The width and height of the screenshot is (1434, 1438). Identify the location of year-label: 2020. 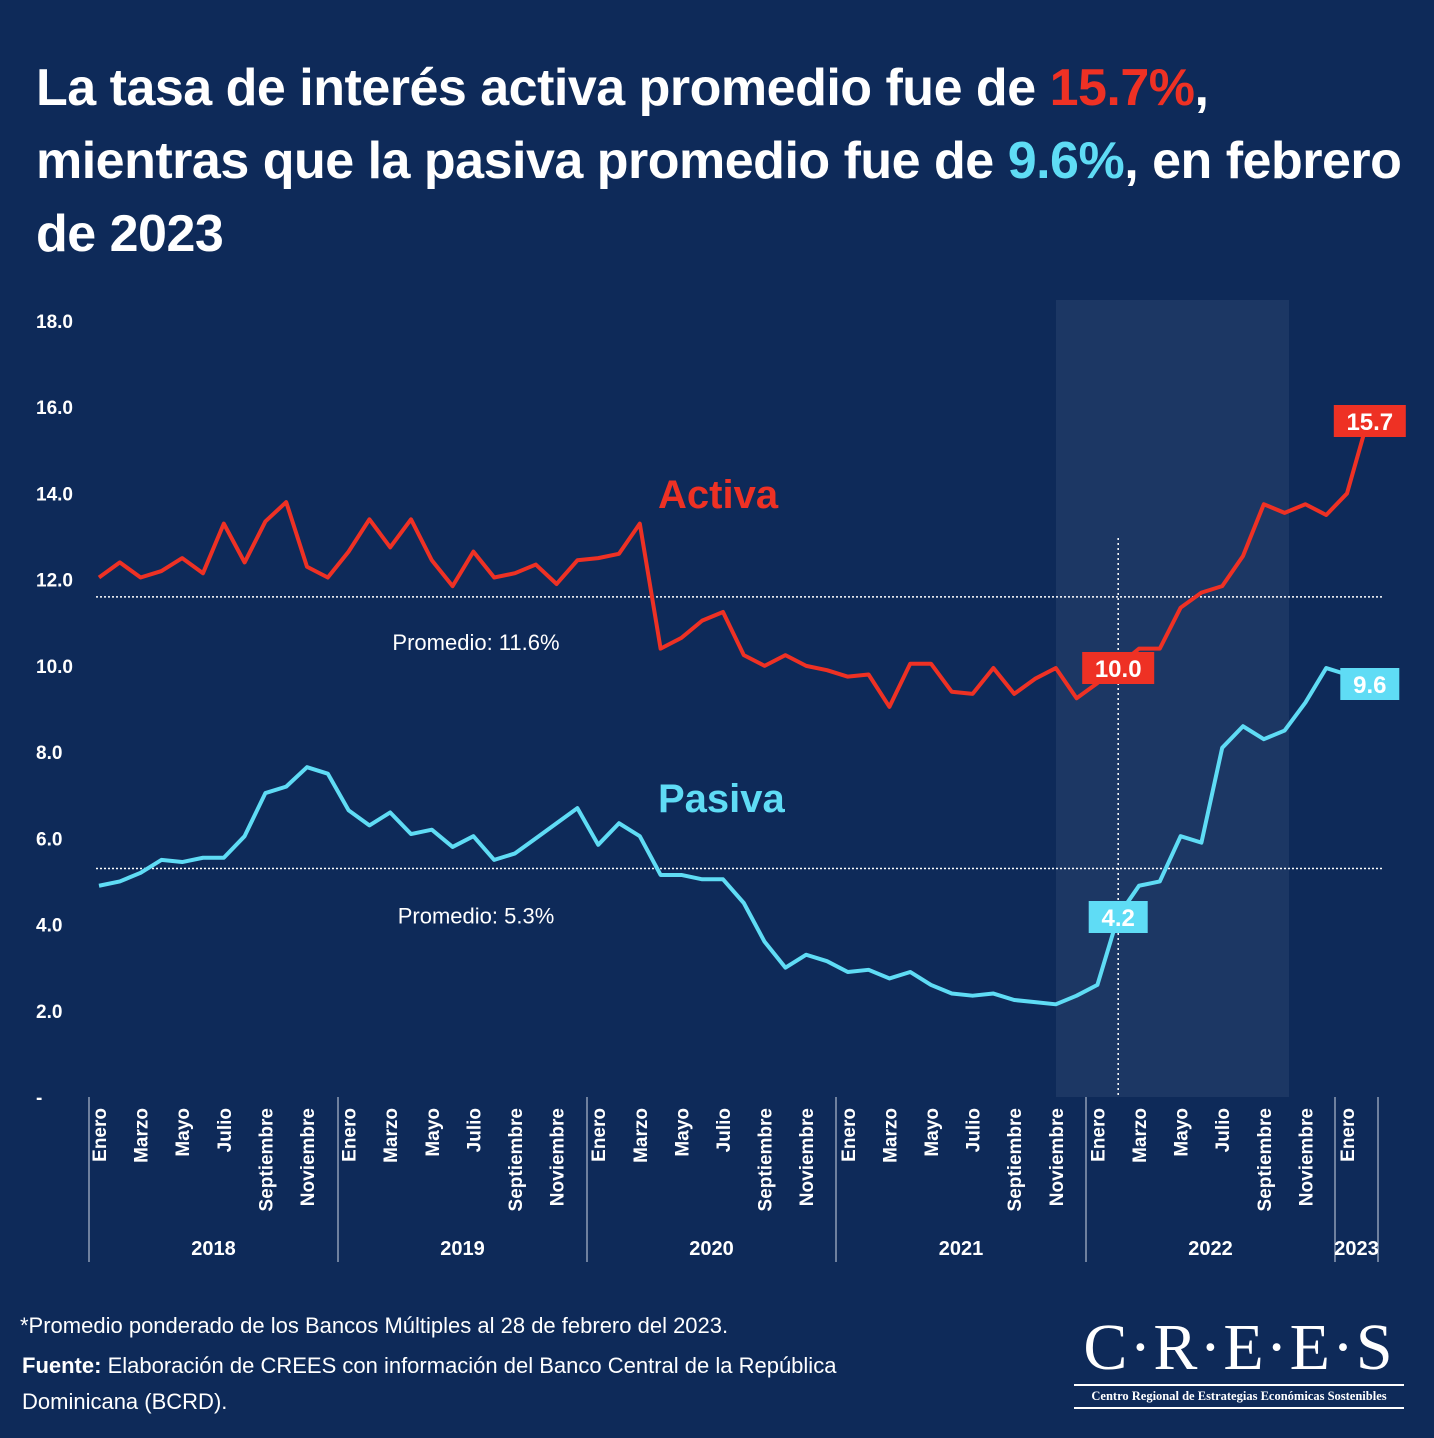
(711, 1249).